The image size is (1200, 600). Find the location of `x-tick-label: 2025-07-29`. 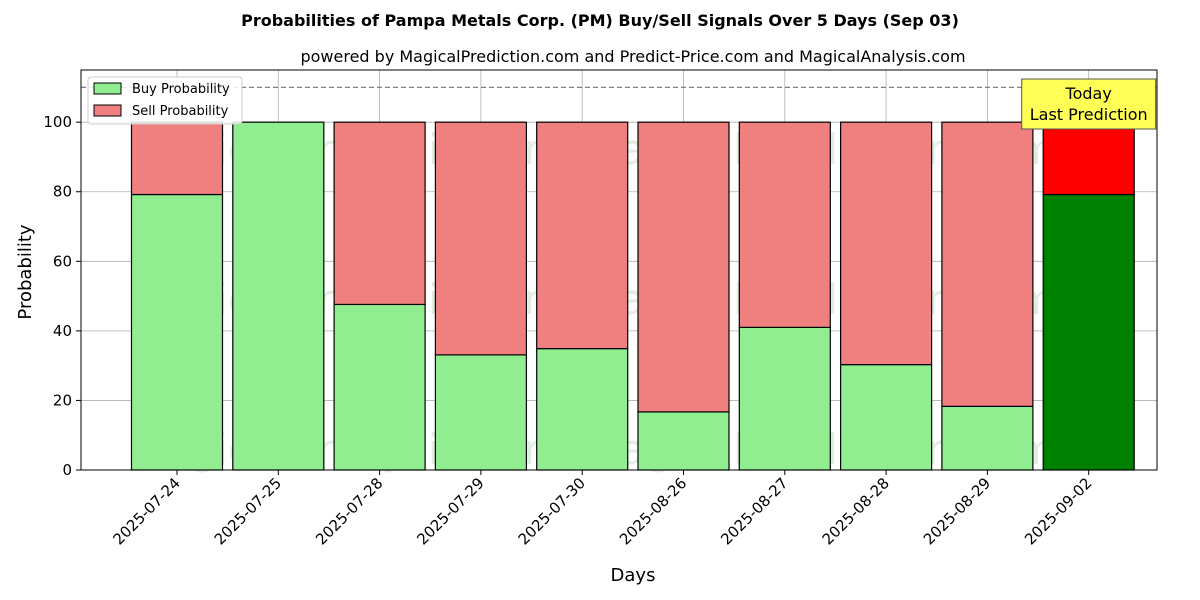

x-tick-label: 2025-07-29 is located at coordinates (450, 511).